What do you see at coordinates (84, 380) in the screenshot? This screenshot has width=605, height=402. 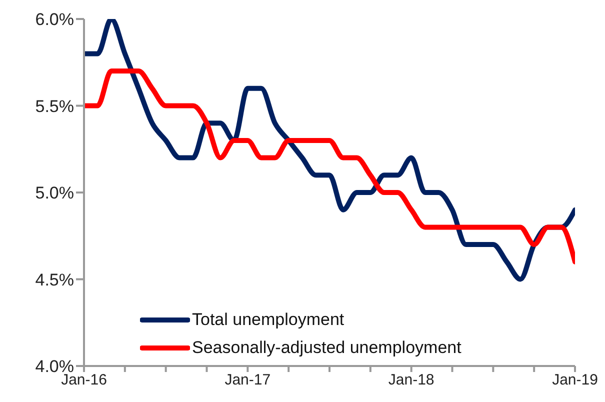 I see `x-tick-label: Jan-16` at bounding box center [84, 380].